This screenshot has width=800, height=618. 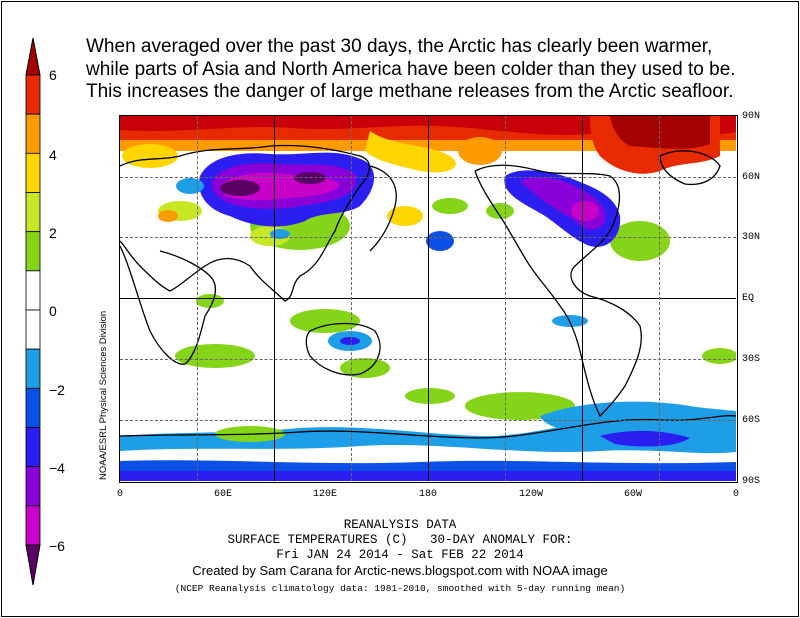 What do you see at coordinates (53, 155) in the screenshot?
I see `colorbar-label: 4` at bounding box center [53, 155].